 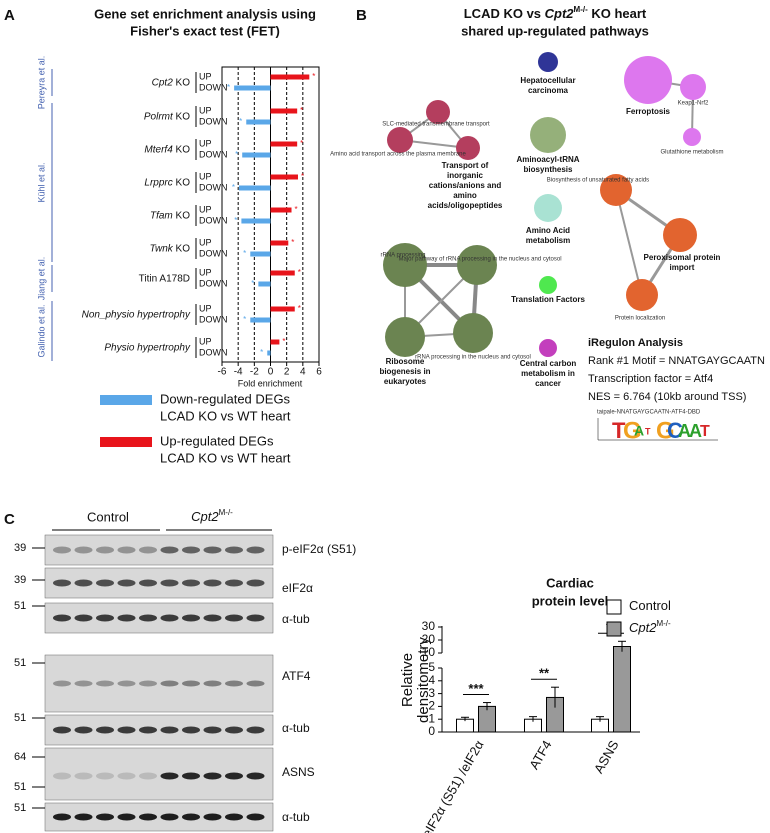 I want to click on group-label: Galindo et al., so click(x=41, y=330).